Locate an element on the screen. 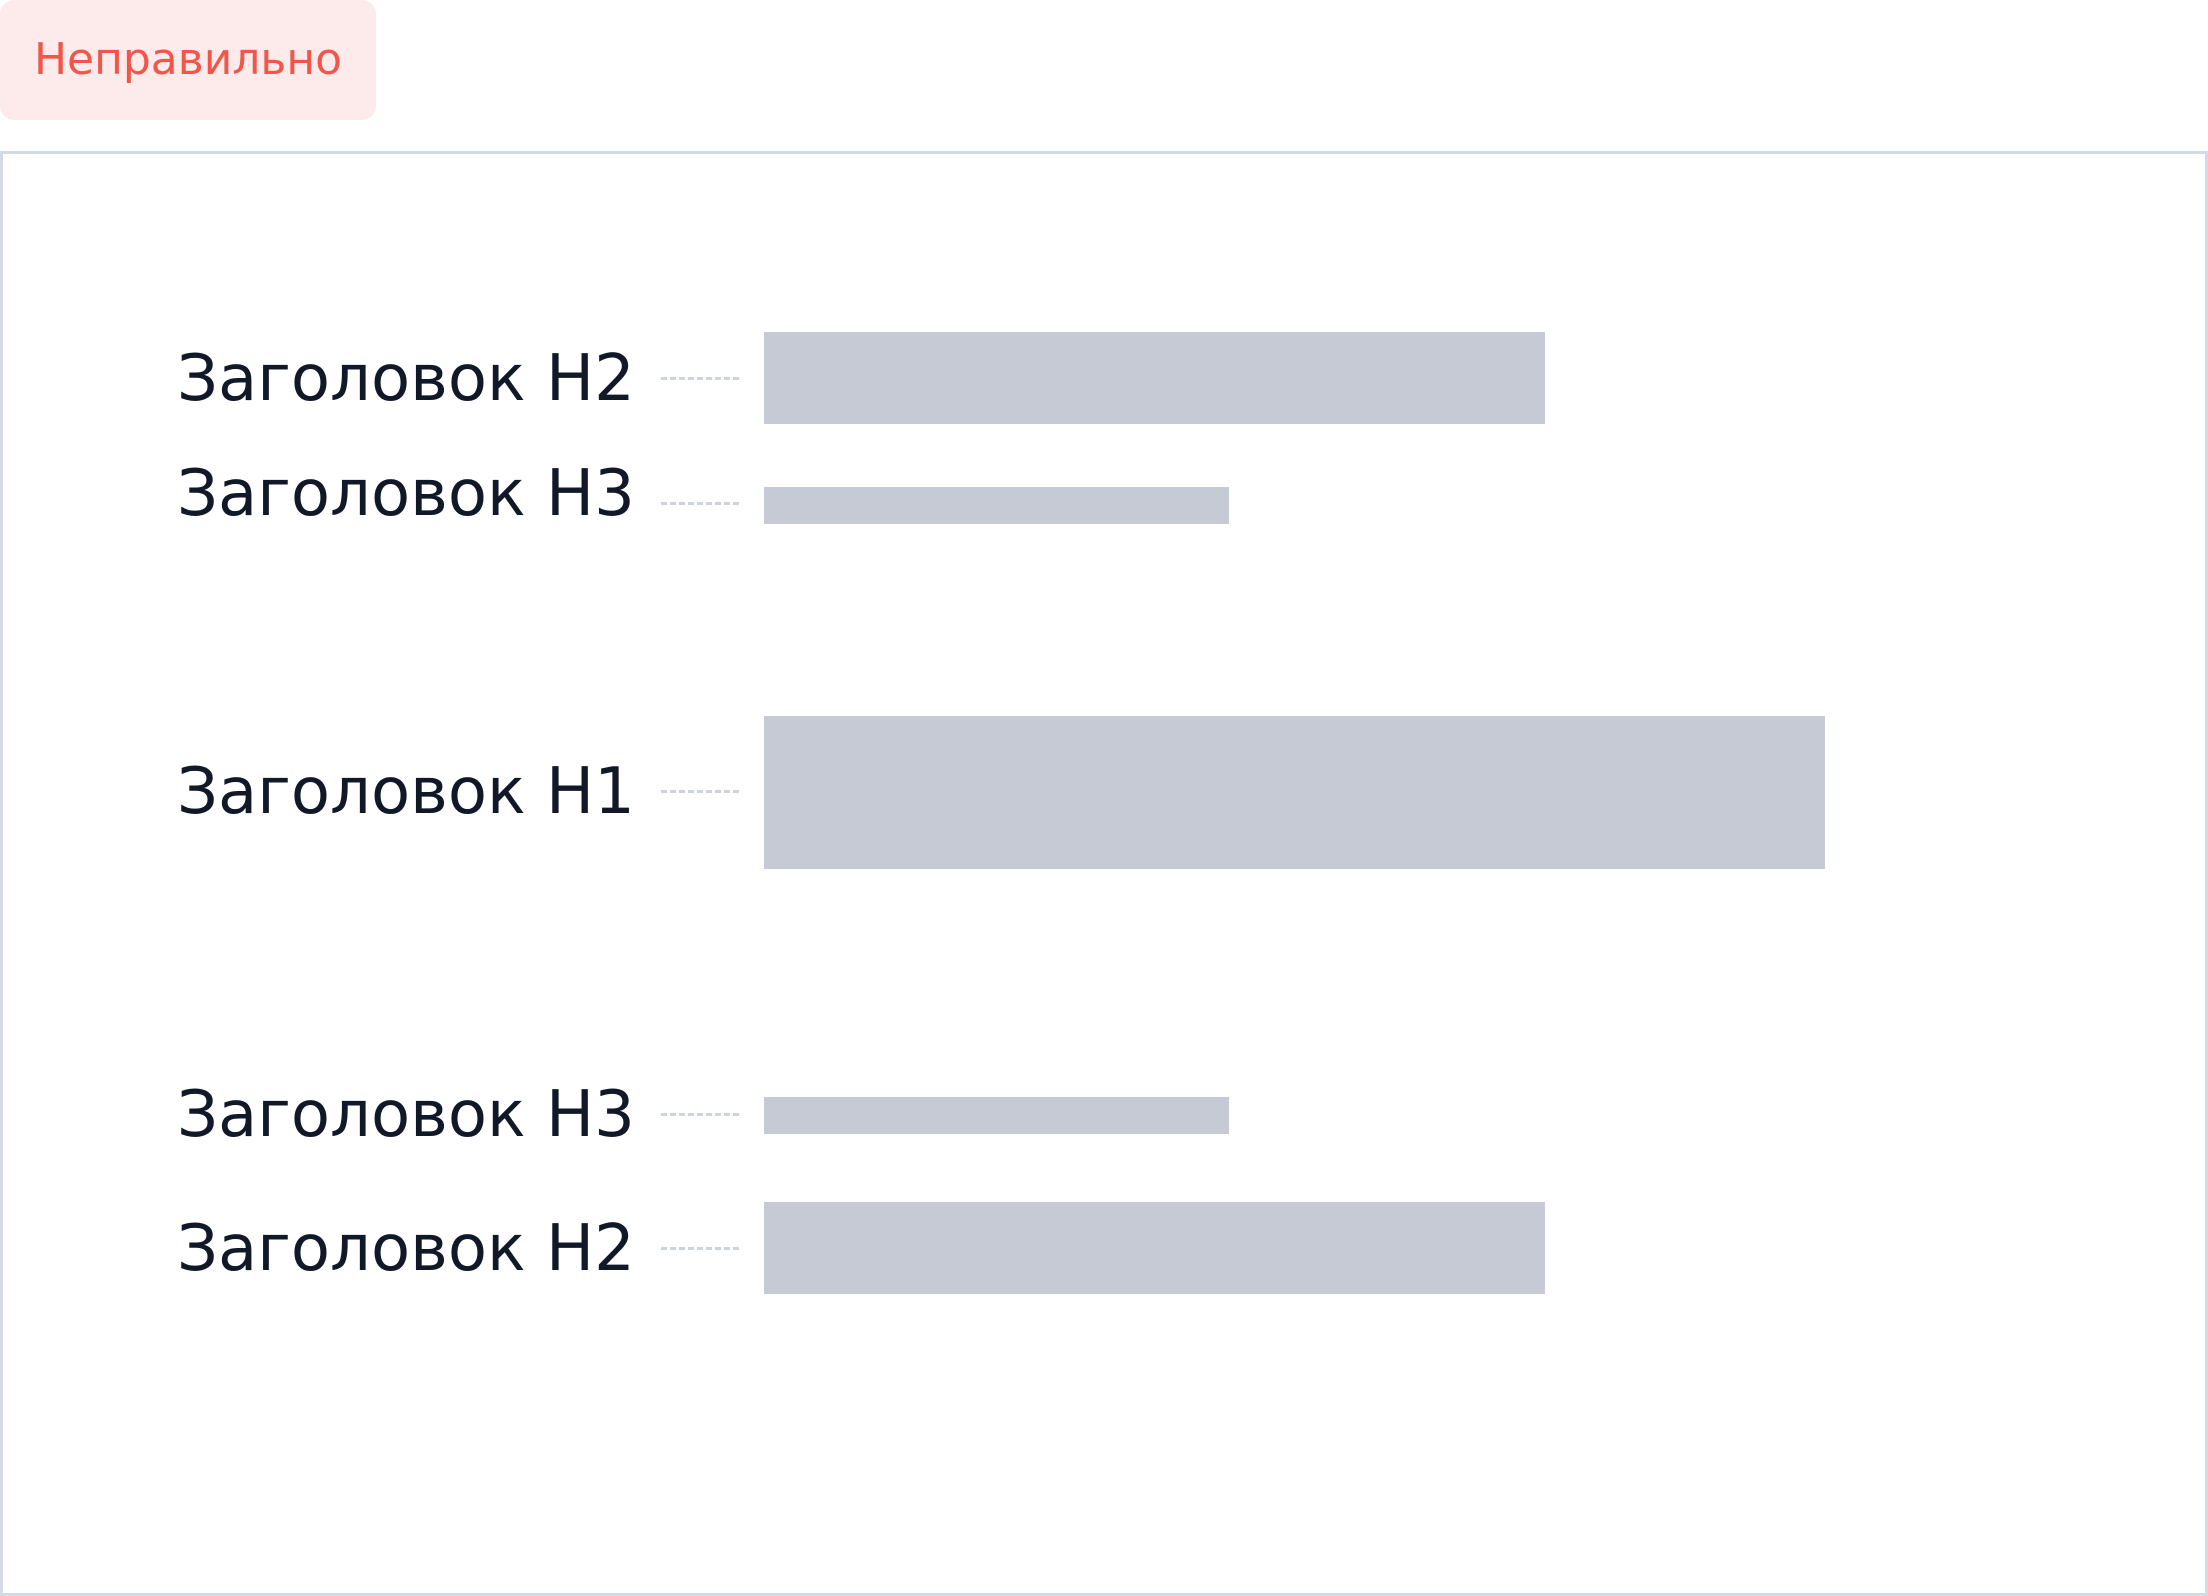 The height and width of the screenshot is (1596, 2208). heading-row-h1: Заголовок Н1 is located at coordinates (1104, 792).